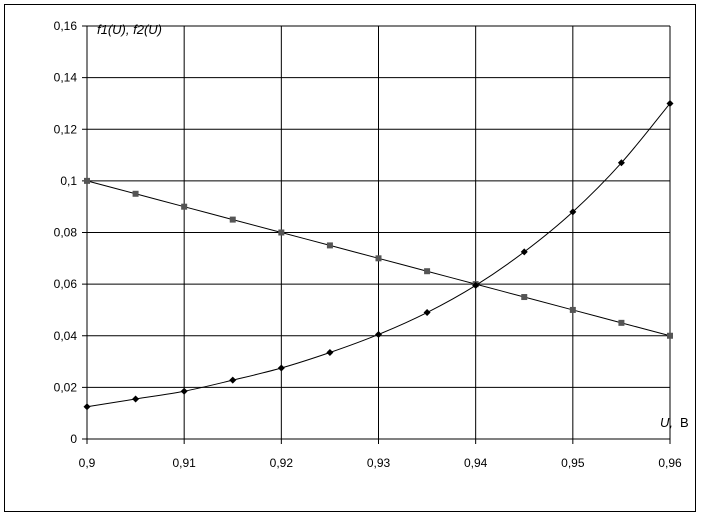  I want to click on y-tick-label: 0,02, so click(66, 387).